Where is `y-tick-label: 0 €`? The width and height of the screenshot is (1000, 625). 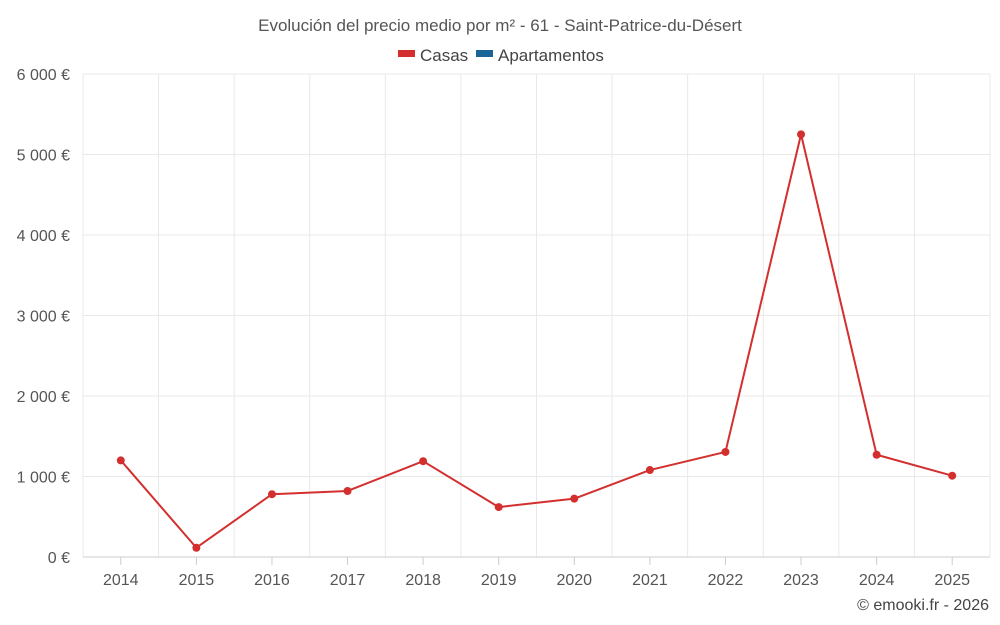 y-tick-label: 0 € is located at coordinates (59, 558).